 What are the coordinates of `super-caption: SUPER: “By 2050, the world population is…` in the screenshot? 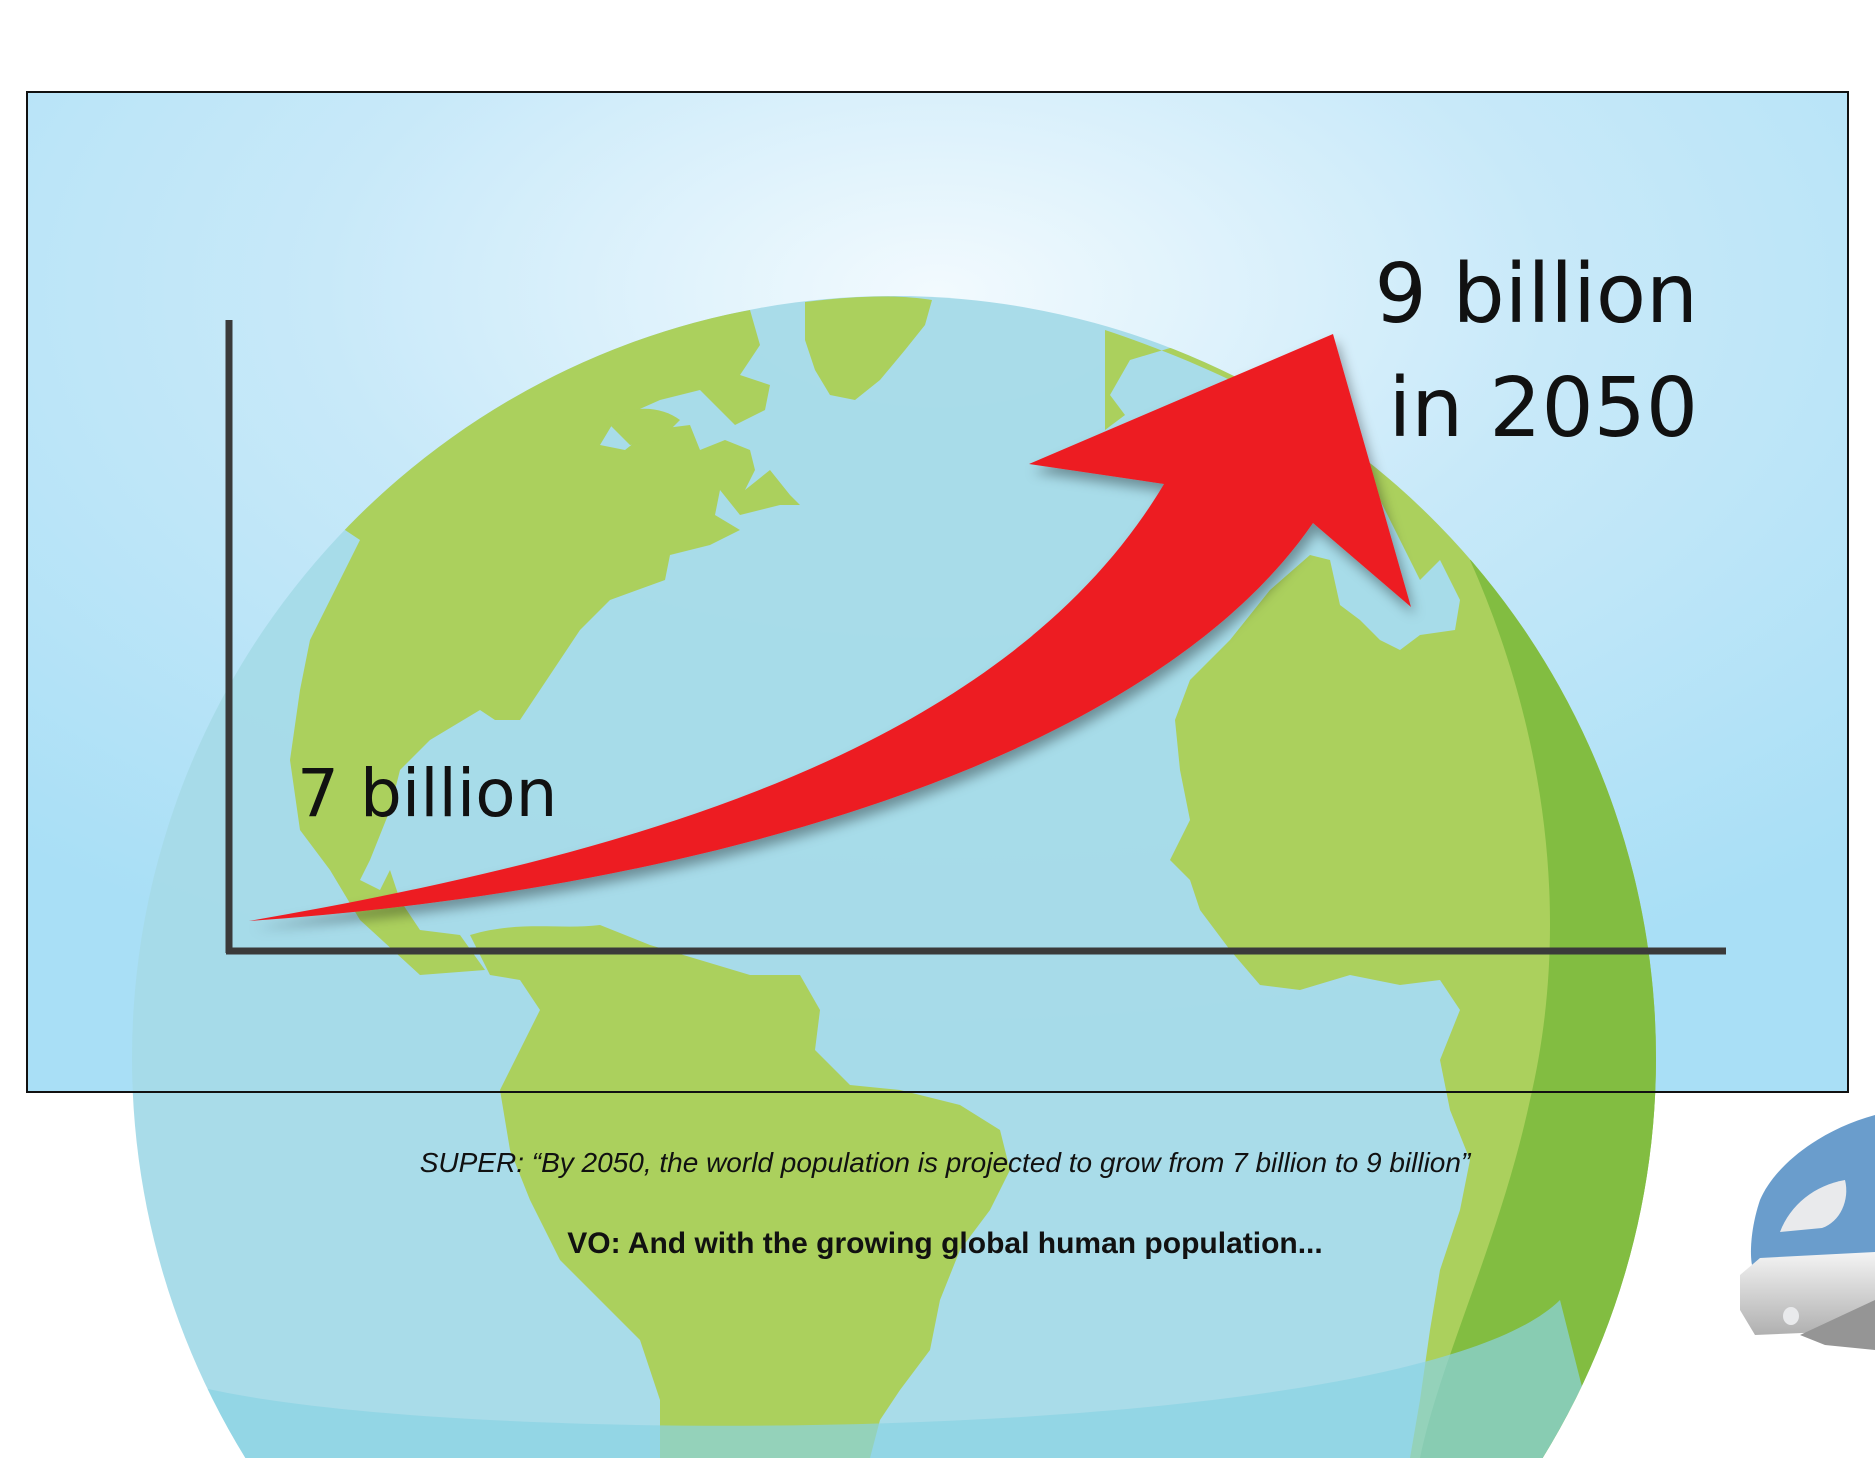 It's located at (946, 1162).